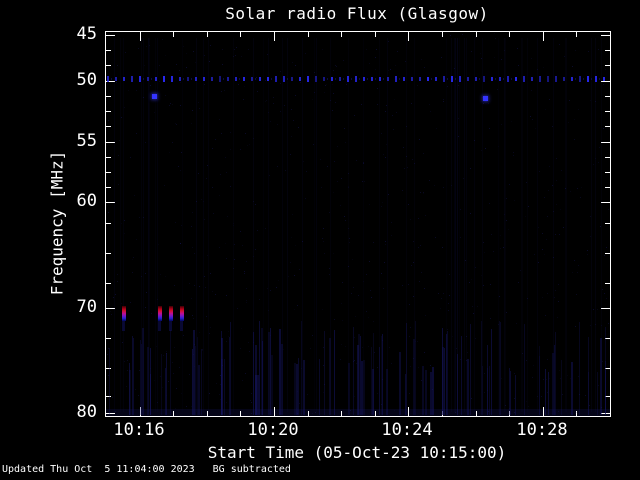 This screenshot has width=640, height=480. Describe the element at coordinates (509, 413) in the screenshot. I see `x-axis-tick-bottom` at that location.